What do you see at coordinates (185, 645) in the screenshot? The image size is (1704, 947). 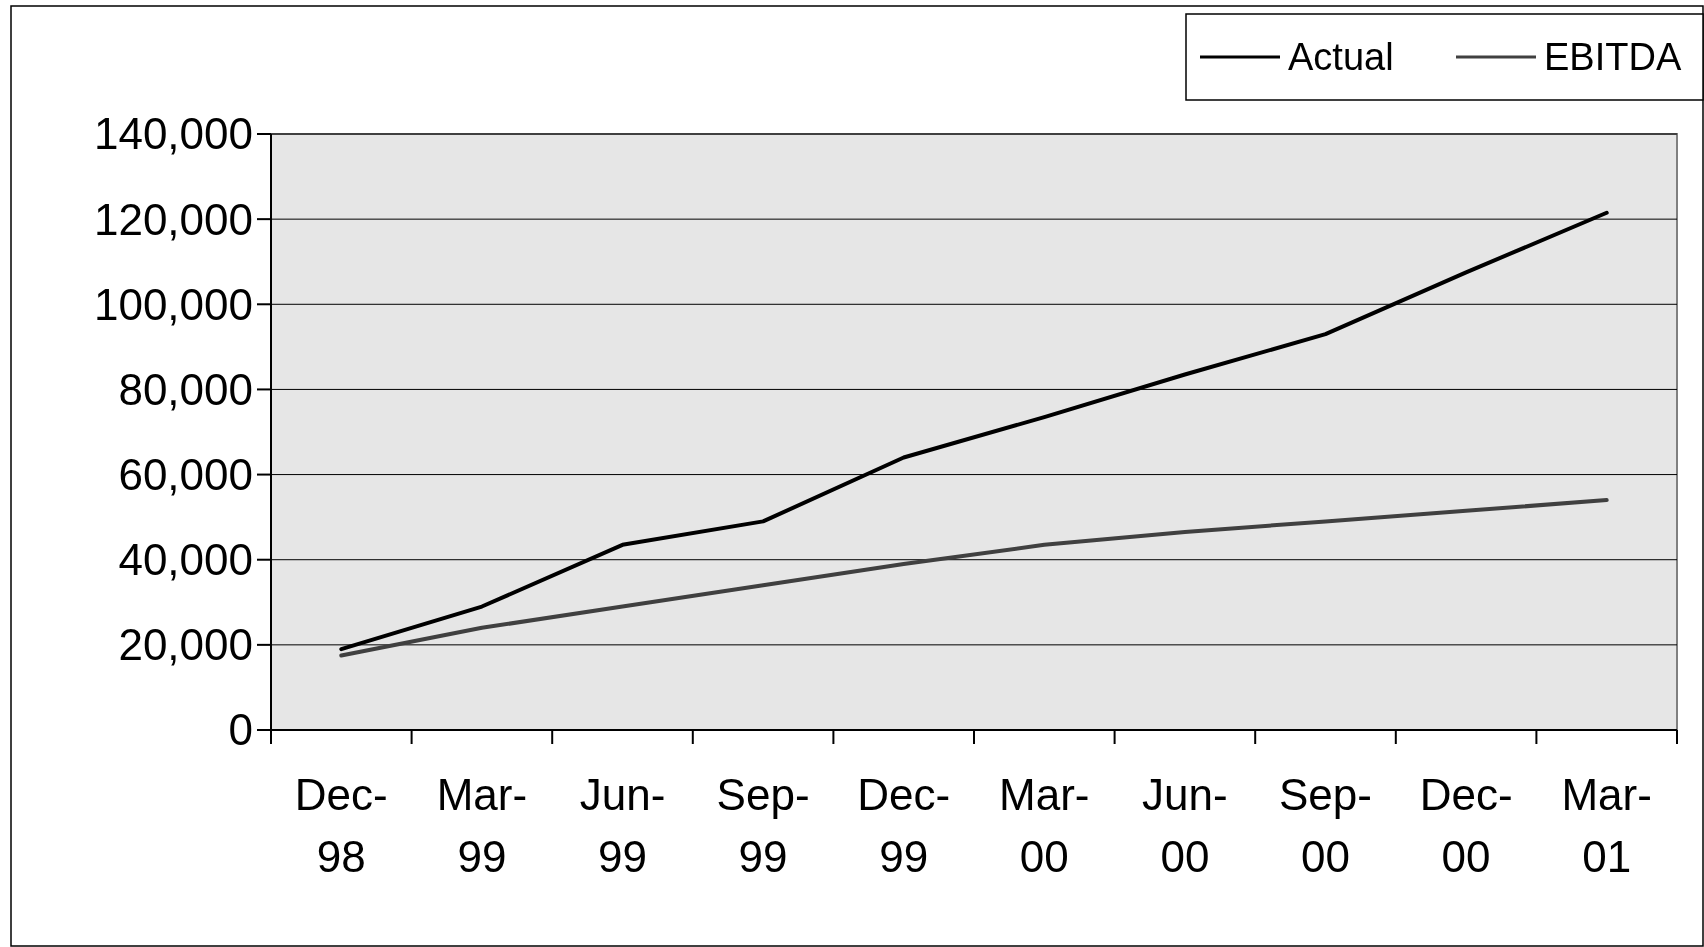 I see `y-tick-label: 20,000` at bounding box center [185, 645].